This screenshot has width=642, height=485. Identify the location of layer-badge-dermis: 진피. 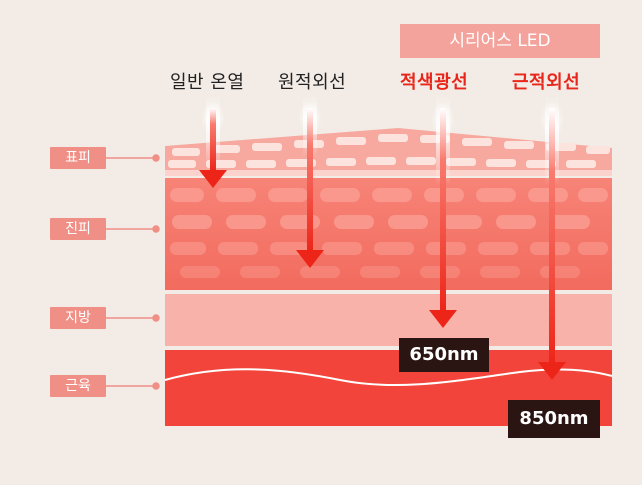
(78, 229).